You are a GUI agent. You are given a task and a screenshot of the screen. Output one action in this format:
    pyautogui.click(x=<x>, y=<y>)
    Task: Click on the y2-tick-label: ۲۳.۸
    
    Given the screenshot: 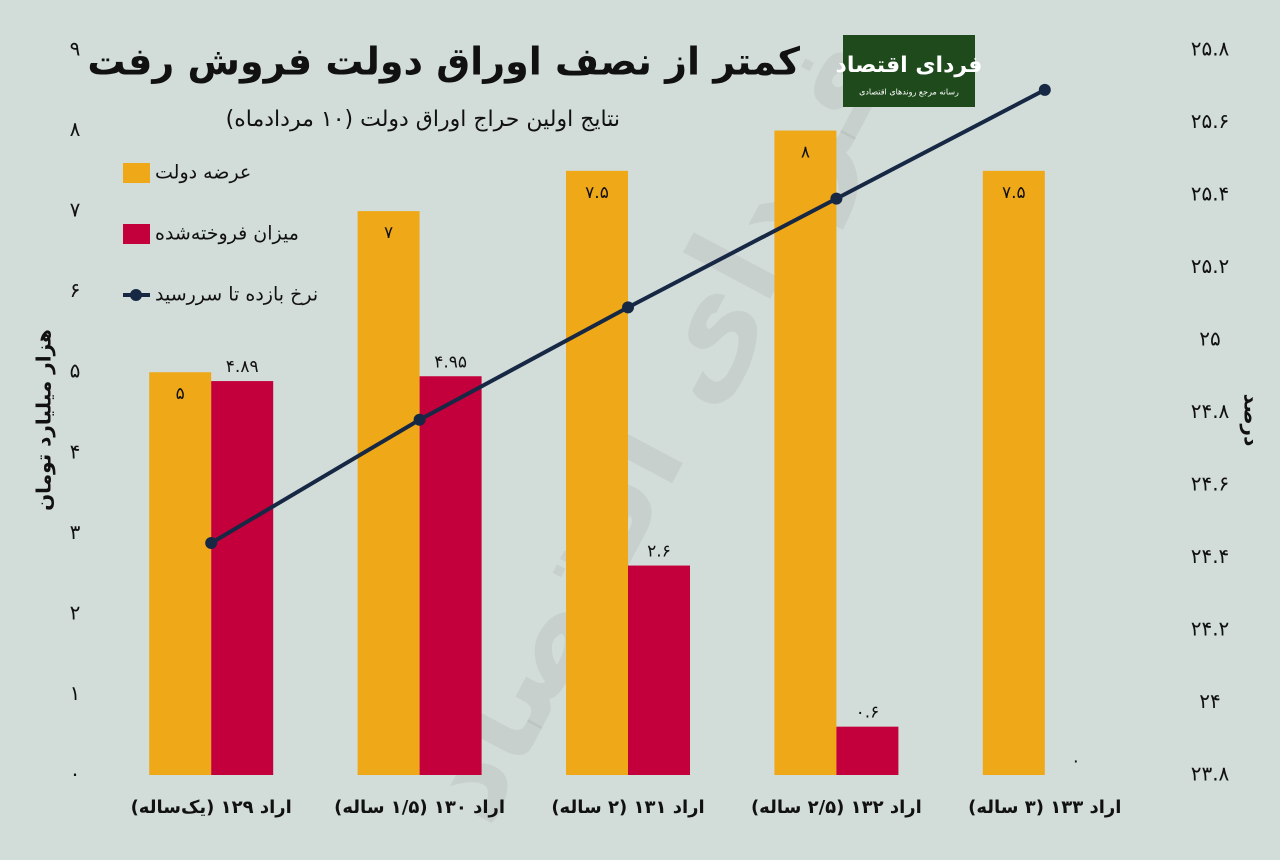 What is the action you would take?
    pyautogui.click(x=1210, y=774)
    